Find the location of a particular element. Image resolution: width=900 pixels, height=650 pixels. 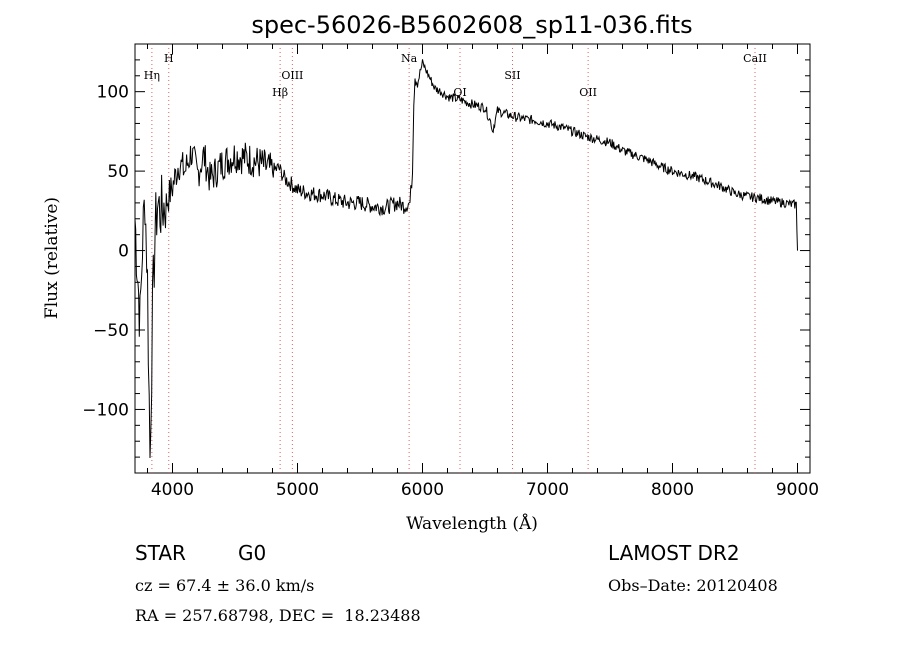

x-axis-label: Wavelength (Å) is located at coordinates (472, 523).